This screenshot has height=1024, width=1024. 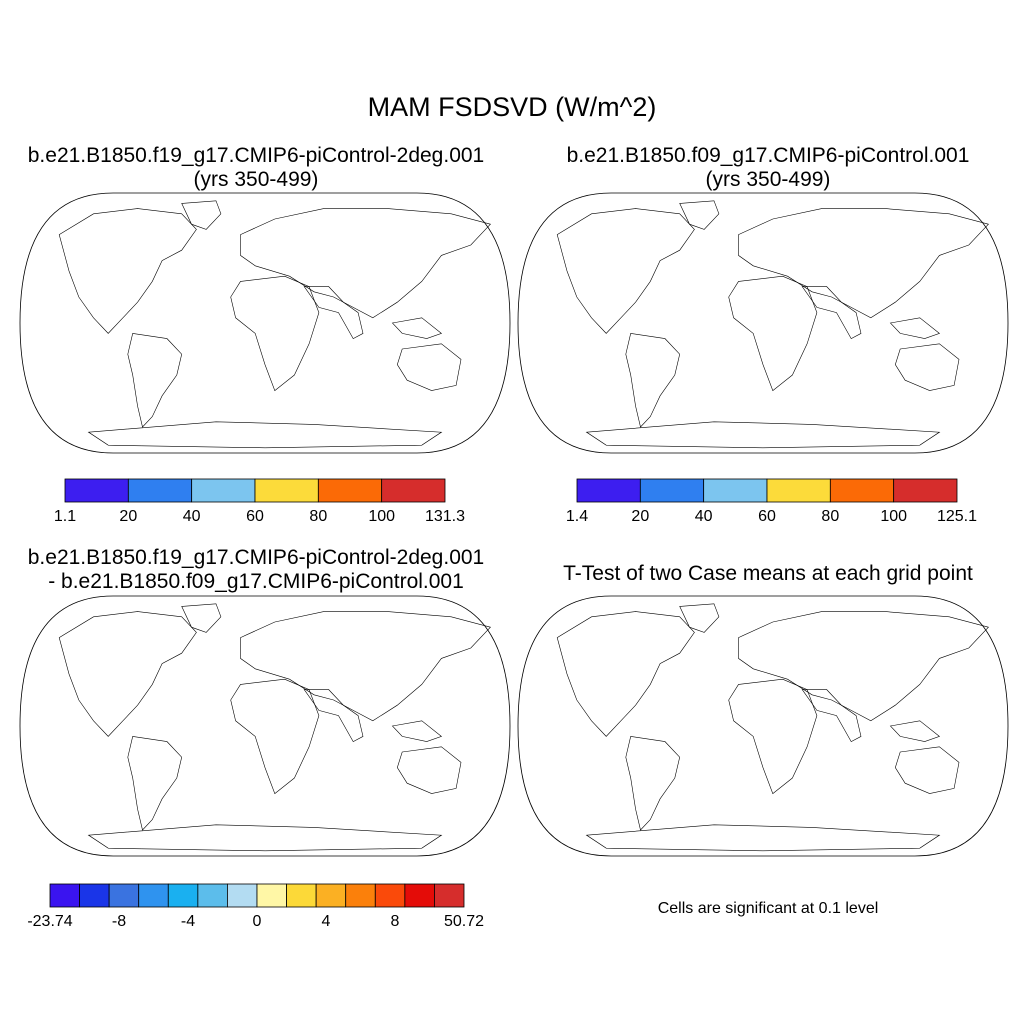 I want to click on colorbar-tick-label: -23.74, so click(x=49, y=921).